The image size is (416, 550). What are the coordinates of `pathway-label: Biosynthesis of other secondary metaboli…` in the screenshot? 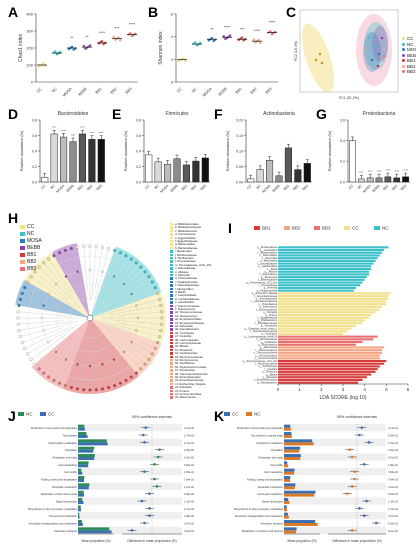 It's located at (53, 509).